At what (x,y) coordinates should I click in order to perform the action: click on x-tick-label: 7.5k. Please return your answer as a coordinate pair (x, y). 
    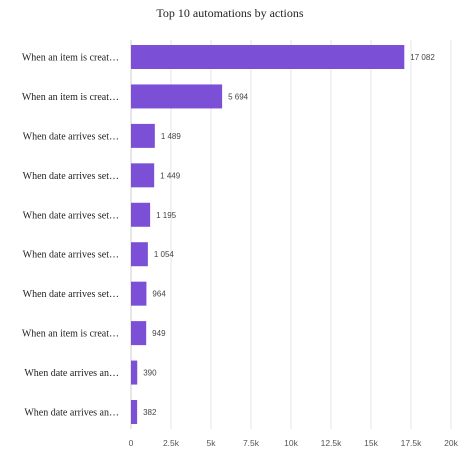
    Looking at the image, I should click on (251, 443).